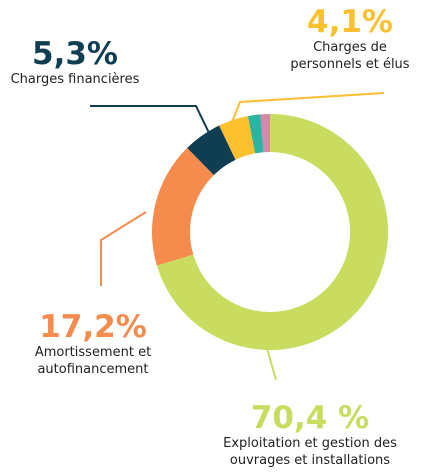  What do you see at coordinates (350, 22) in the screenshot?
I see `value-label: 4,1%` at bounding box center [350, 22].